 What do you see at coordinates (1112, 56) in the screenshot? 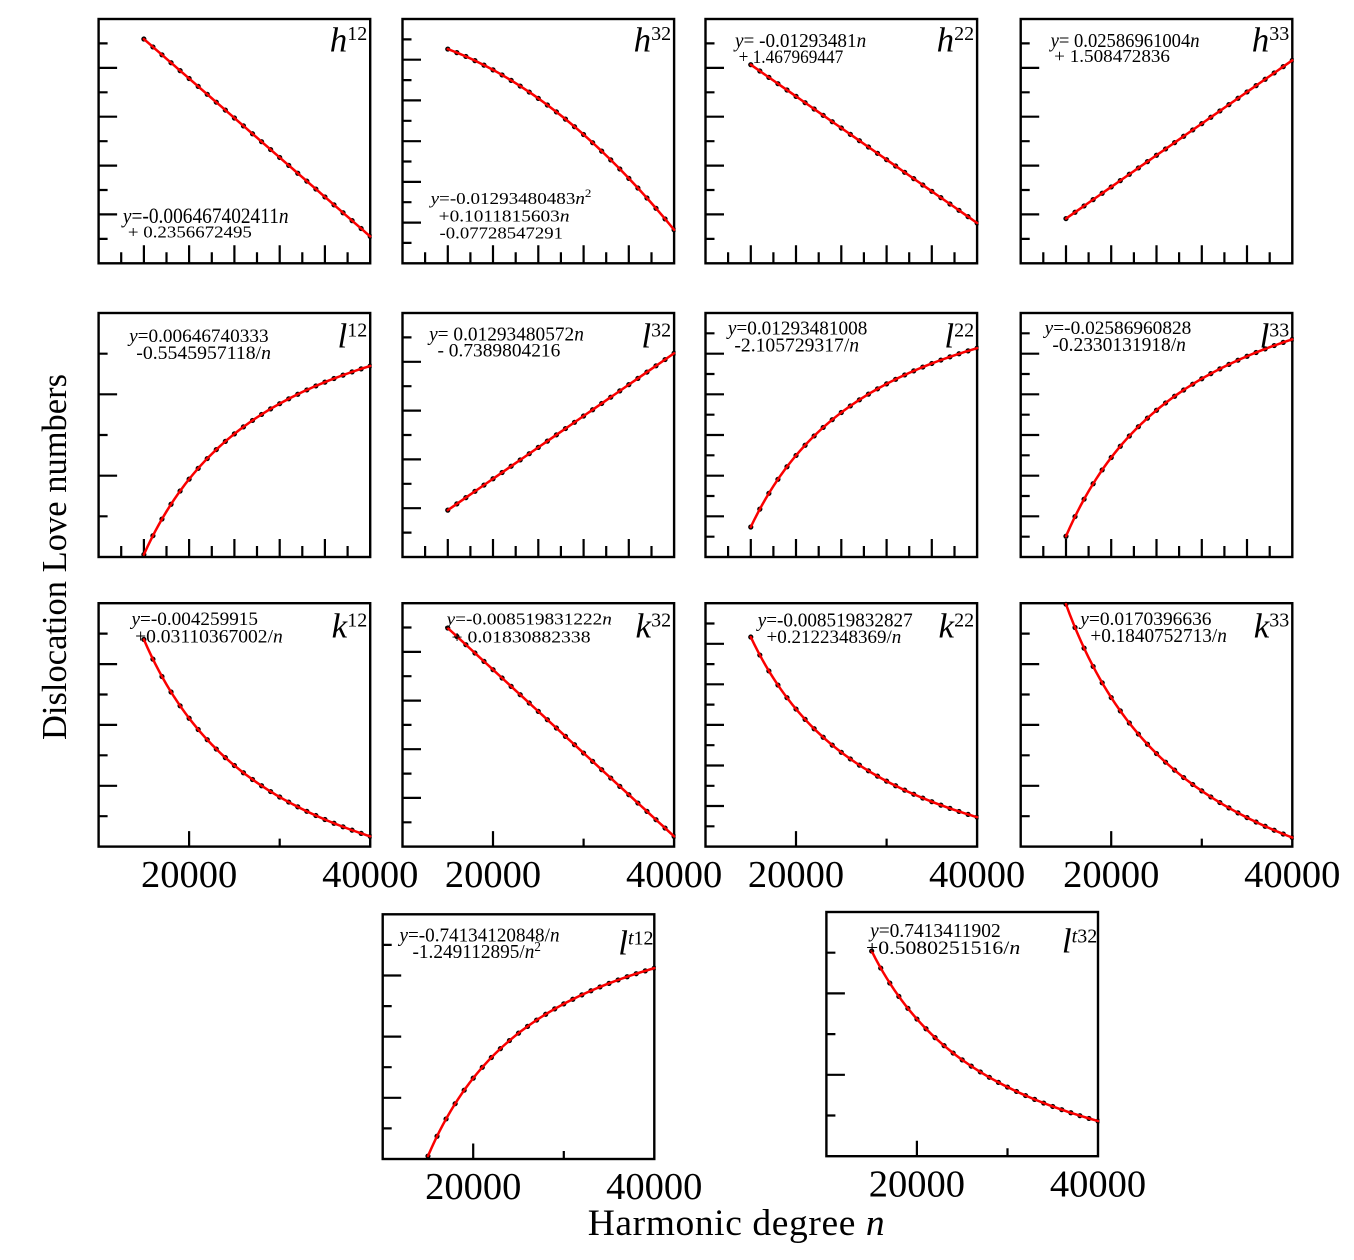
I see `svg-text: + 1.508472836` at bounding box center [1112, 56].